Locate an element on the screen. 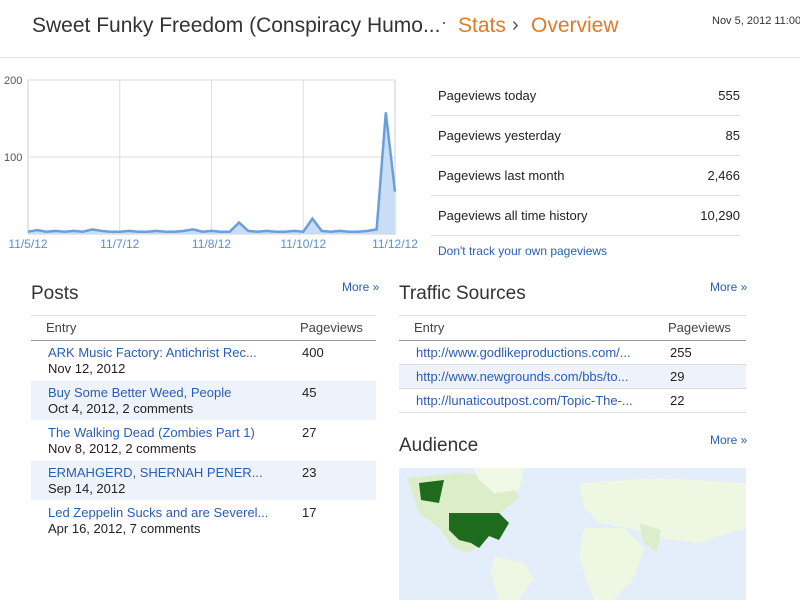 This screenshot has width=800, height=600. x-tick-label: 11/12/12 is located at coordinates (395, 244).